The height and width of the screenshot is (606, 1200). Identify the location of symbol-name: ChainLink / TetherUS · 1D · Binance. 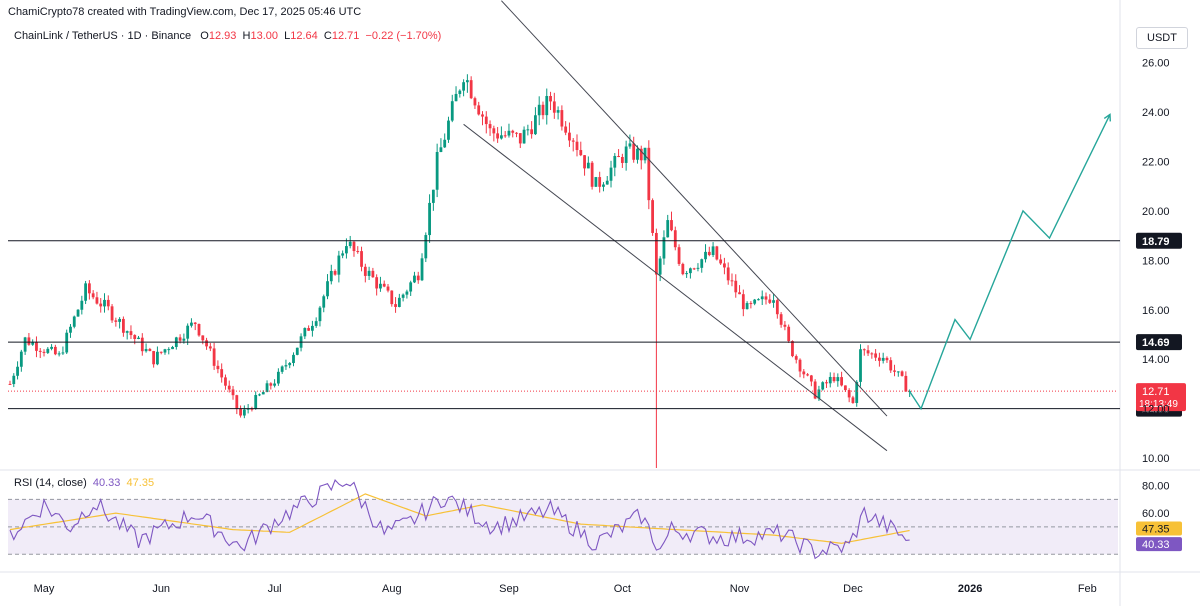
(103, 36).